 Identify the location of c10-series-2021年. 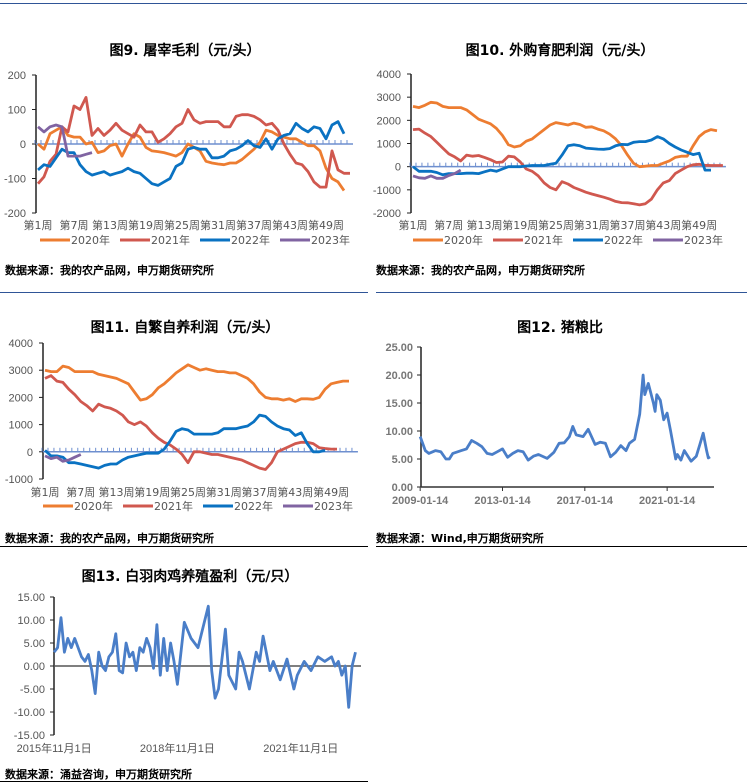
(567, 167).